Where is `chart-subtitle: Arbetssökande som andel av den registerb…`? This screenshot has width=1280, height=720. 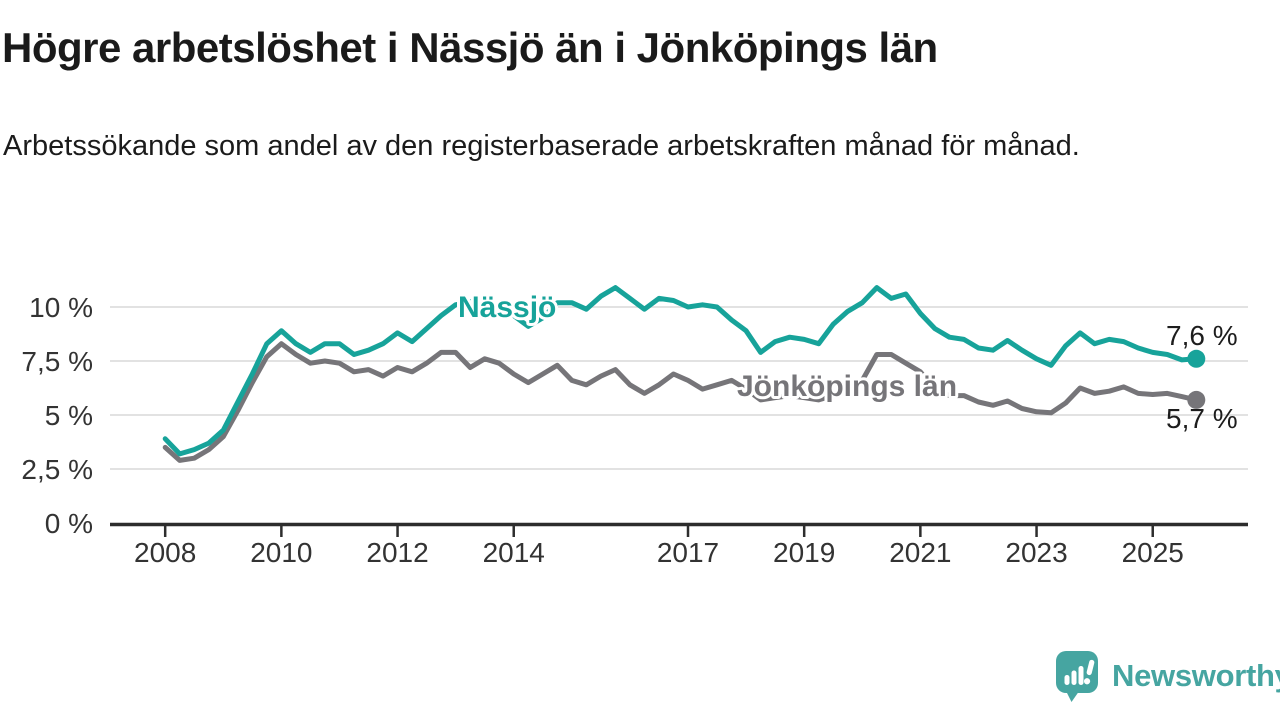
chart-subtitle: Arbetssökande som andel av den registerb… is located at coordinates (541, 146).